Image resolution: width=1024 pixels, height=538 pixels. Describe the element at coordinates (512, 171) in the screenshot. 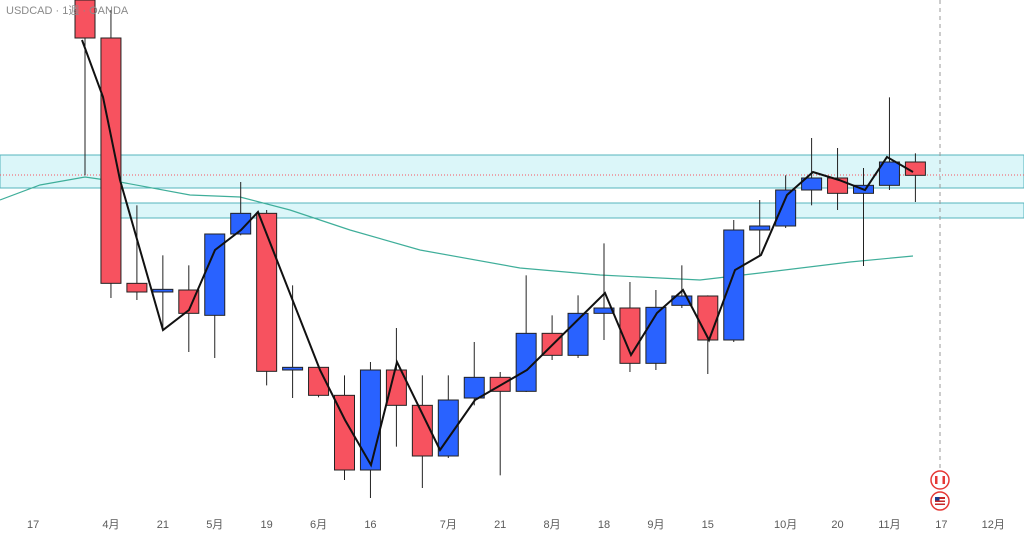

I see `zone-upper` at that location.